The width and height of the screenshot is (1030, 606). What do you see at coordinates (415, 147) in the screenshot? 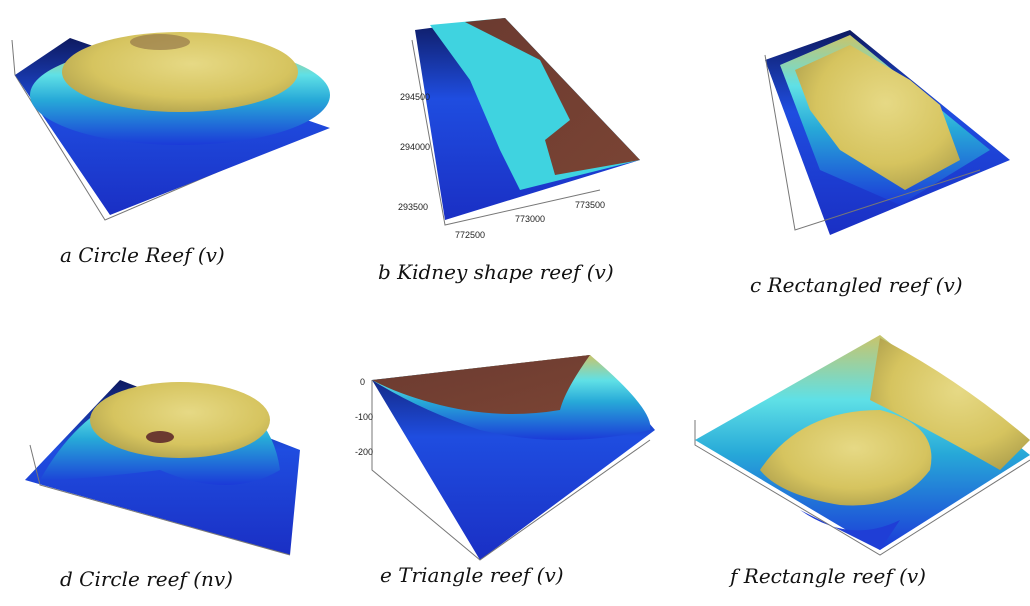
I see `tick-label: 294000` at bounding box center [415, 147].